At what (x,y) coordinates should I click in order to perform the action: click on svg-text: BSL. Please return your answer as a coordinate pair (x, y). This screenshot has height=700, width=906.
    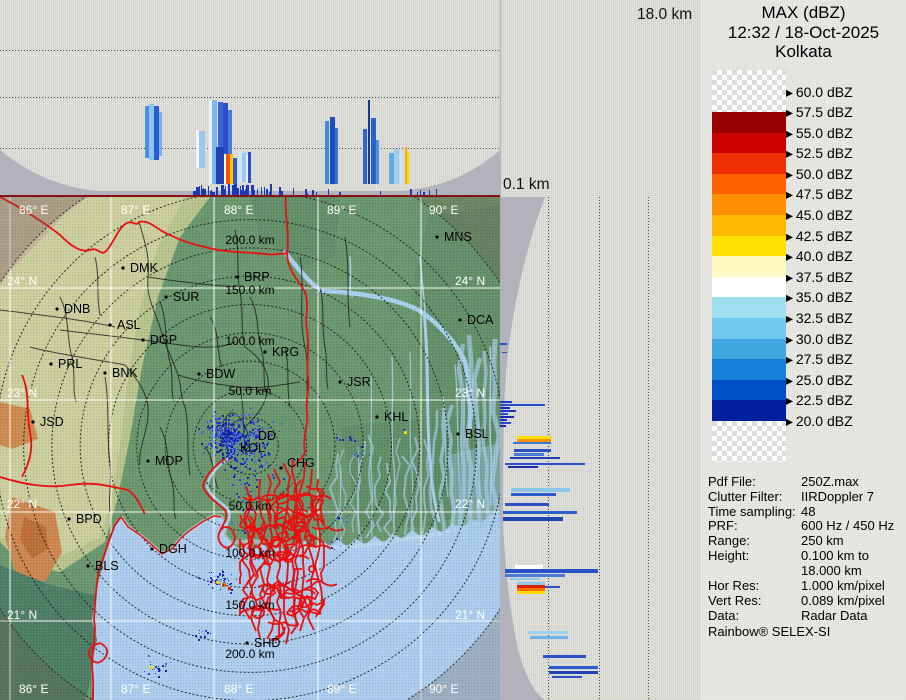
    Looking at the image, I should click on (477, 434).